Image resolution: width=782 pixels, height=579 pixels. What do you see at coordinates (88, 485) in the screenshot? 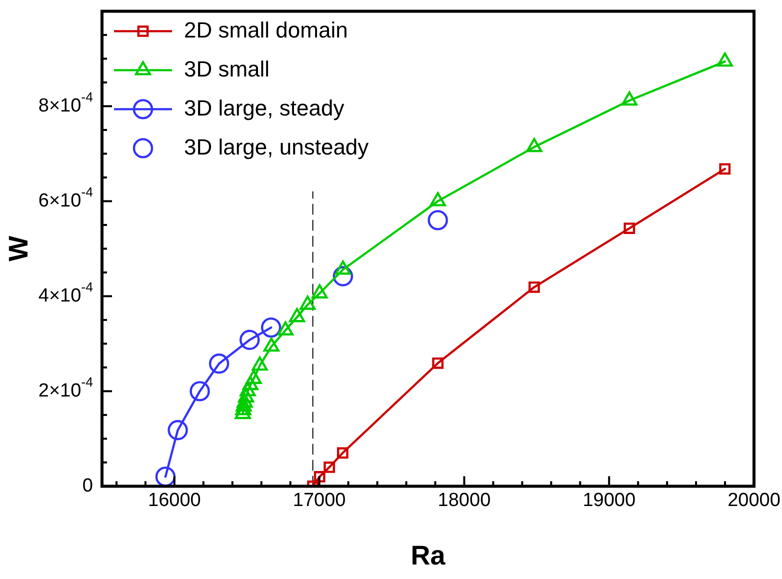
I see `y-tick-label: 0` at bounding box center [88, 485].